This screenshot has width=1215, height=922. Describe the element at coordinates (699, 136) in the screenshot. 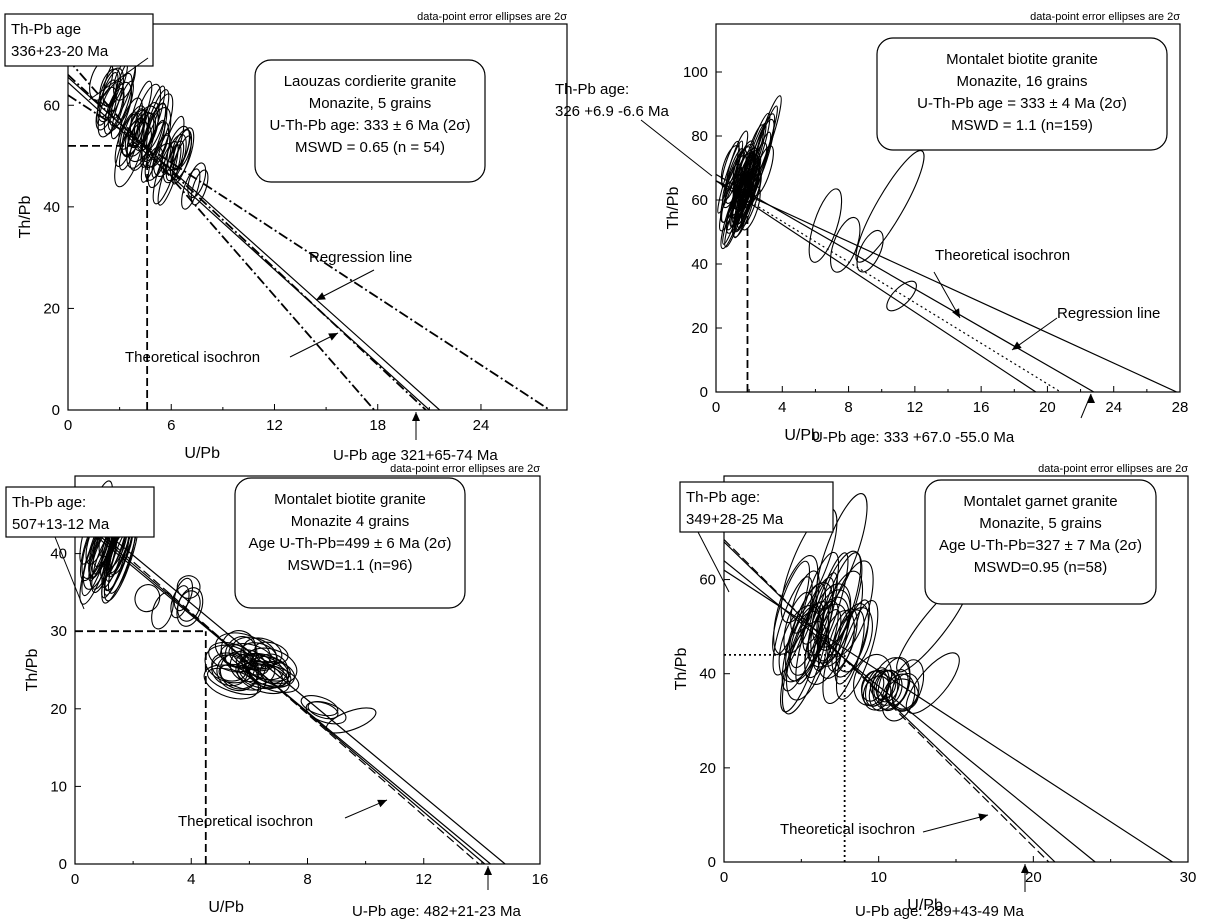

I see `y-tick-label: 80` at that location.